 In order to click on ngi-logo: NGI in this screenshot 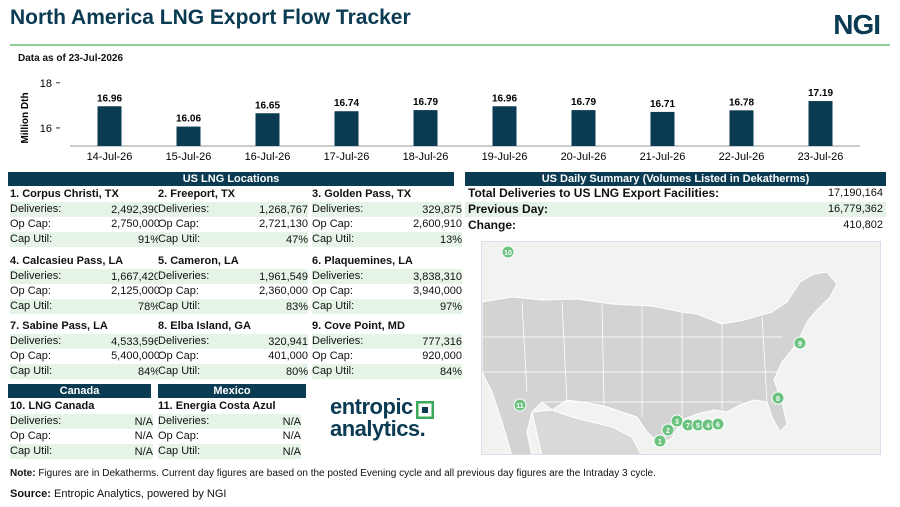, I will do `click(857, 24)`.